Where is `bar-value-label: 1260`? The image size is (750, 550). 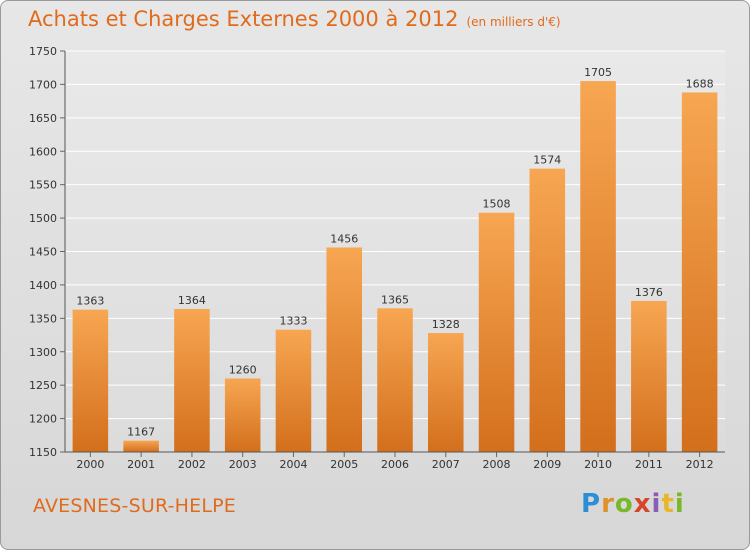 bar-value-label: 1260 is located at coordinates (243, 369).